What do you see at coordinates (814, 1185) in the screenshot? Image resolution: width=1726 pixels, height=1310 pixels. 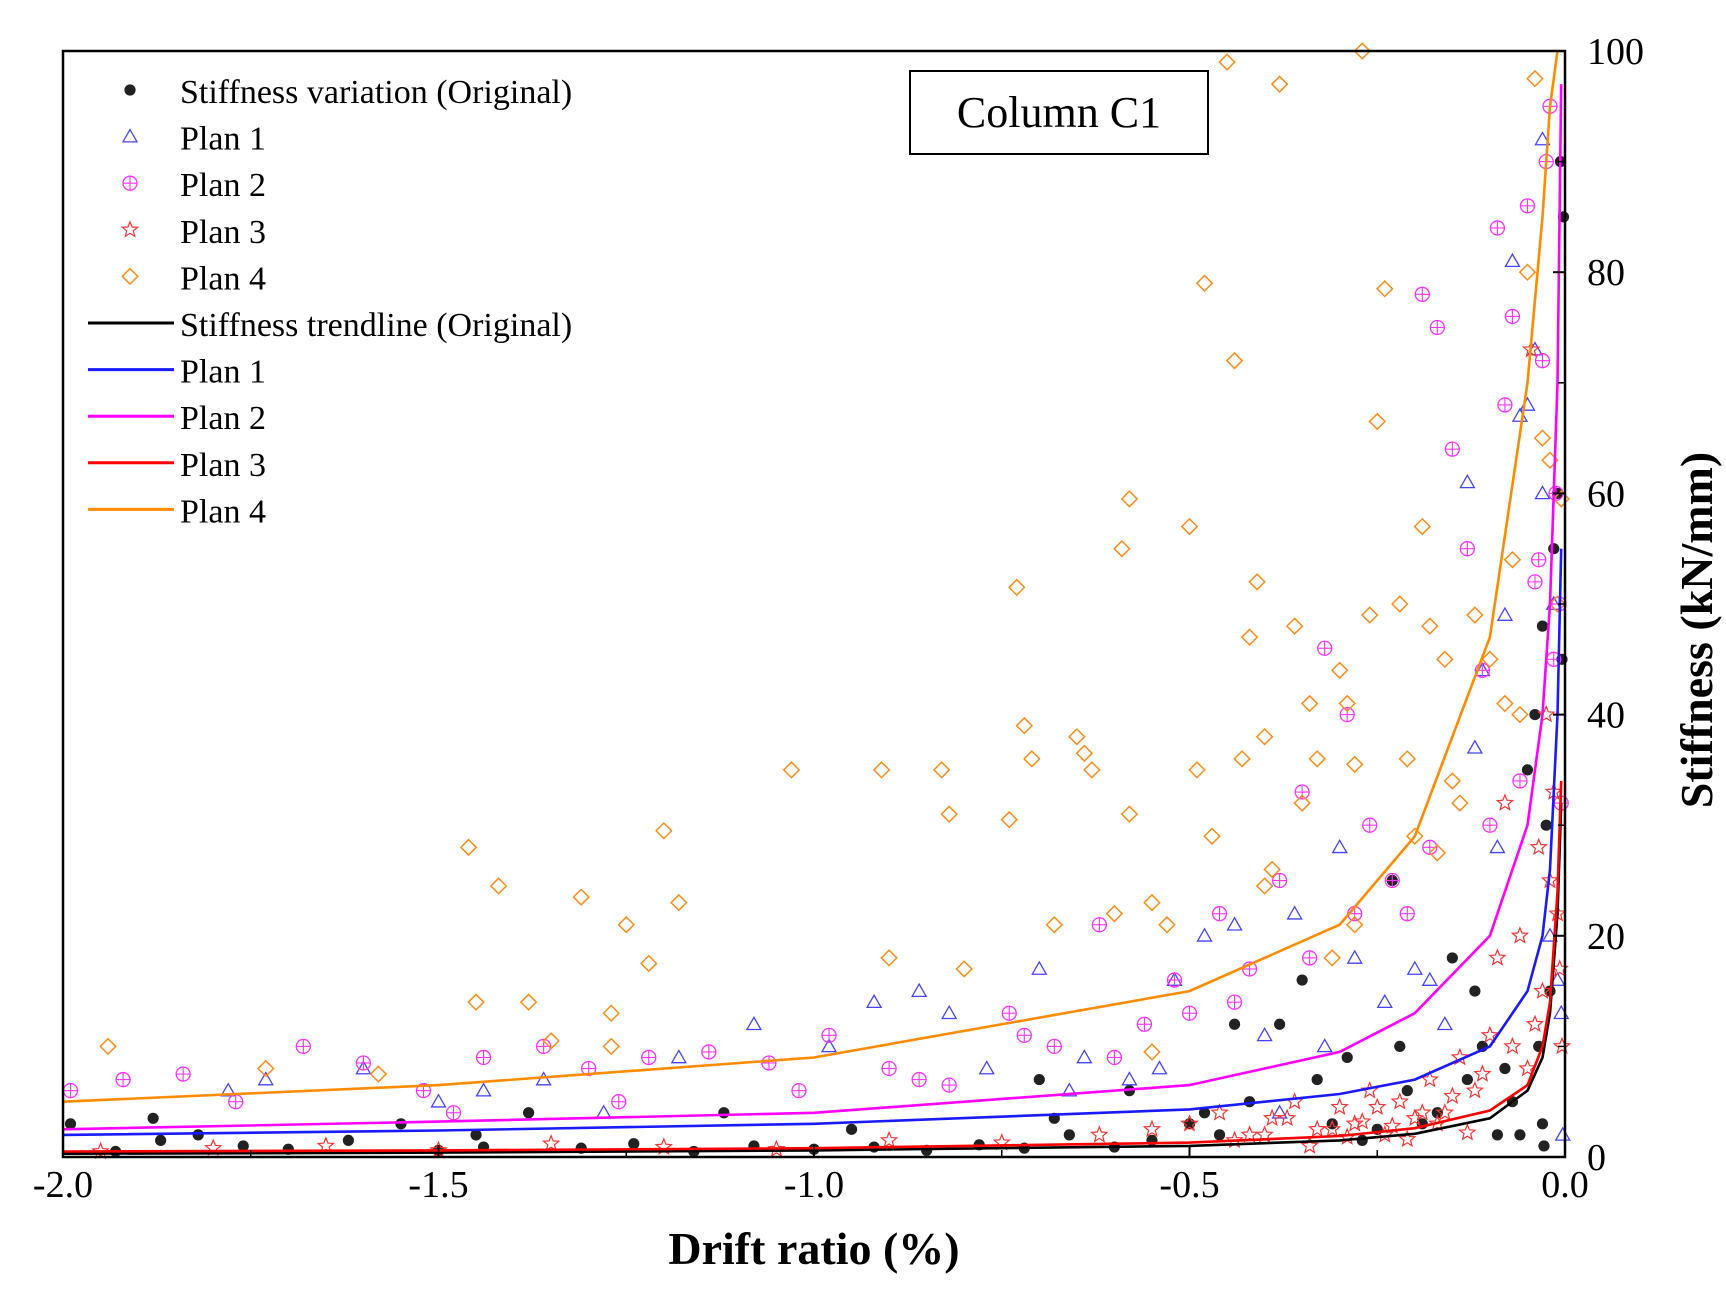 I see `x-tick-label: -1.0` at bounding box center [814, 1185].